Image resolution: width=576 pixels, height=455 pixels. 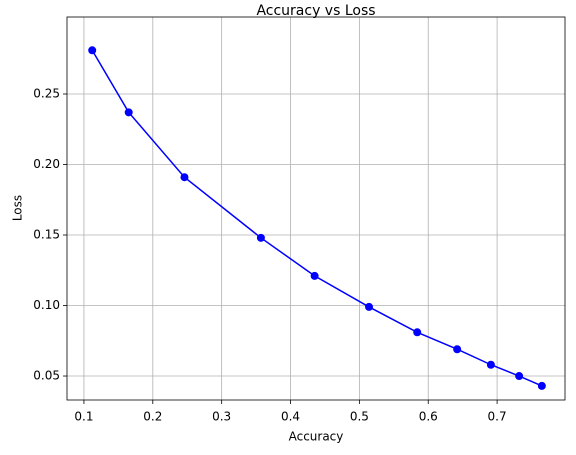 What do you see at coordinates (315, 11) in the screenshot?
I see `chart-title: Accuracy vs Loss` at bounding box center [315, 11].